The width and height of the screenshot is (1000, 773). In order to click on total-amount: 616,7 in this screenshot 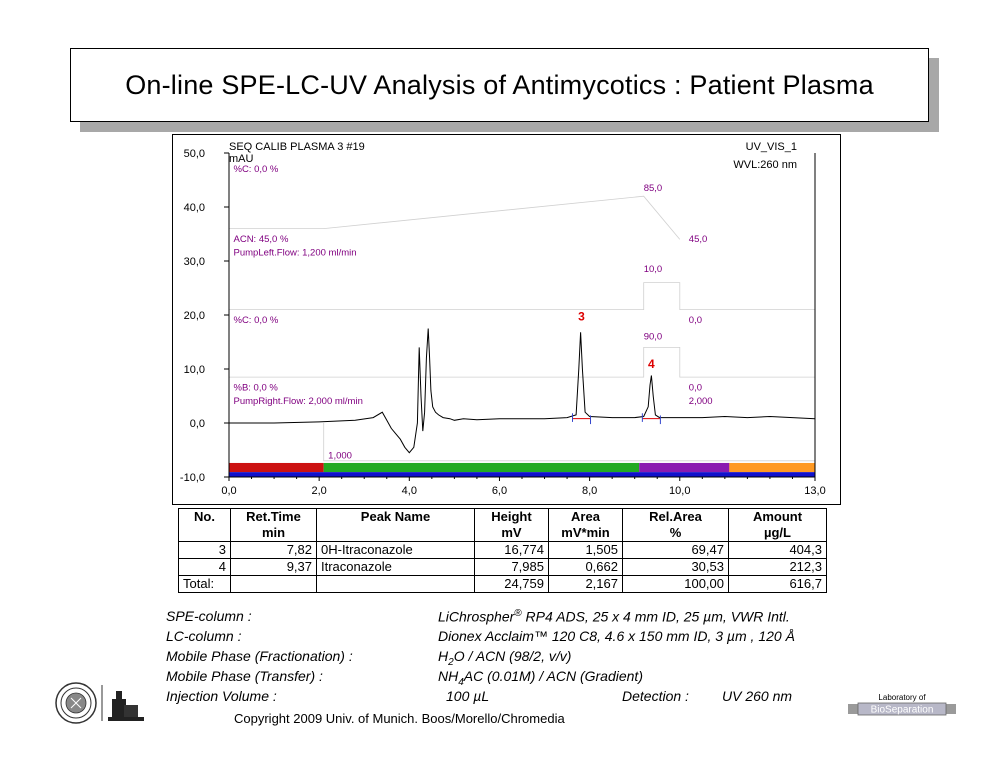, I will do `click(777, 584)`.